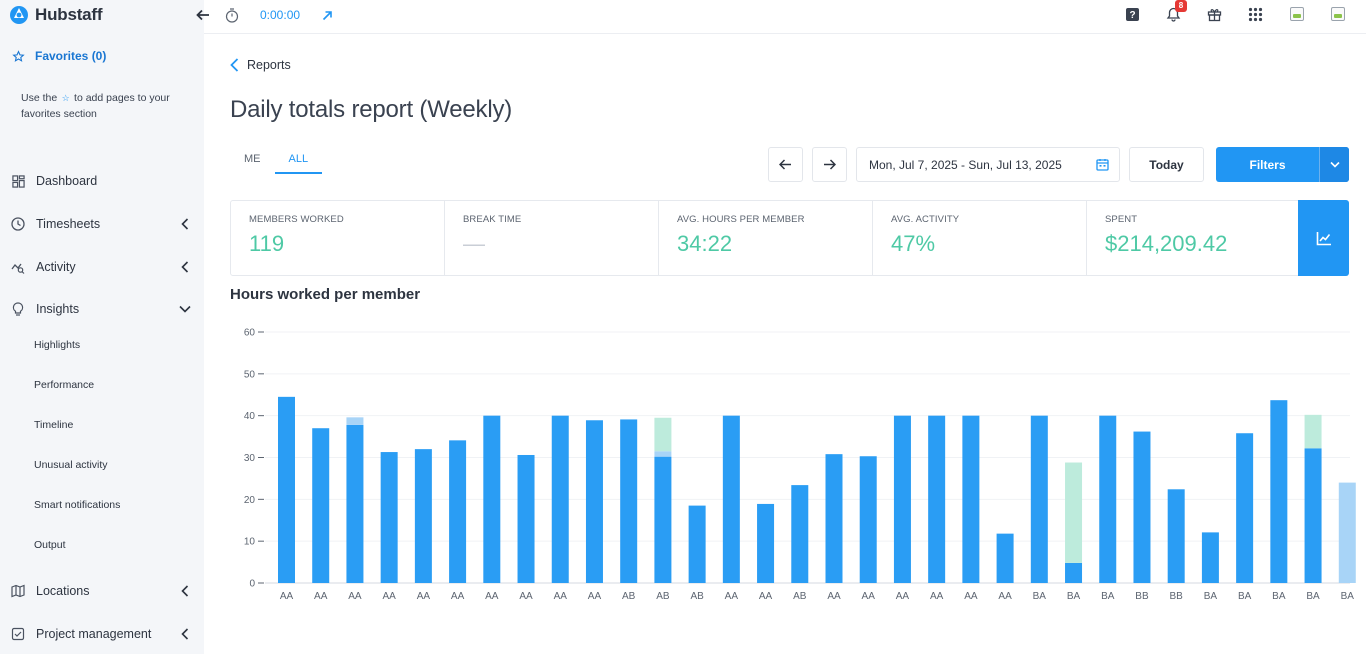 Image resolution: width=1366 pixels, height=654 pixels. Describe the element at coordinates (77, 505) in the screenshot. I see `sidebar-subitem-smart-notifications: Smart notifications` at that location.